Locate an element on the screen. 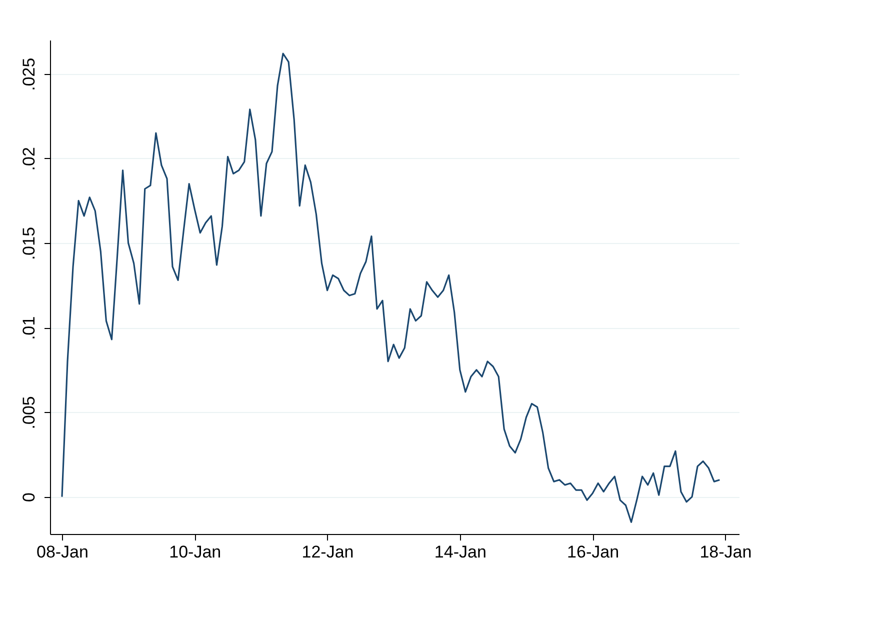 The height and width of the screenshot is (642, 878). x-tick-label: 14-Jan is located at coordinates (460, 552).